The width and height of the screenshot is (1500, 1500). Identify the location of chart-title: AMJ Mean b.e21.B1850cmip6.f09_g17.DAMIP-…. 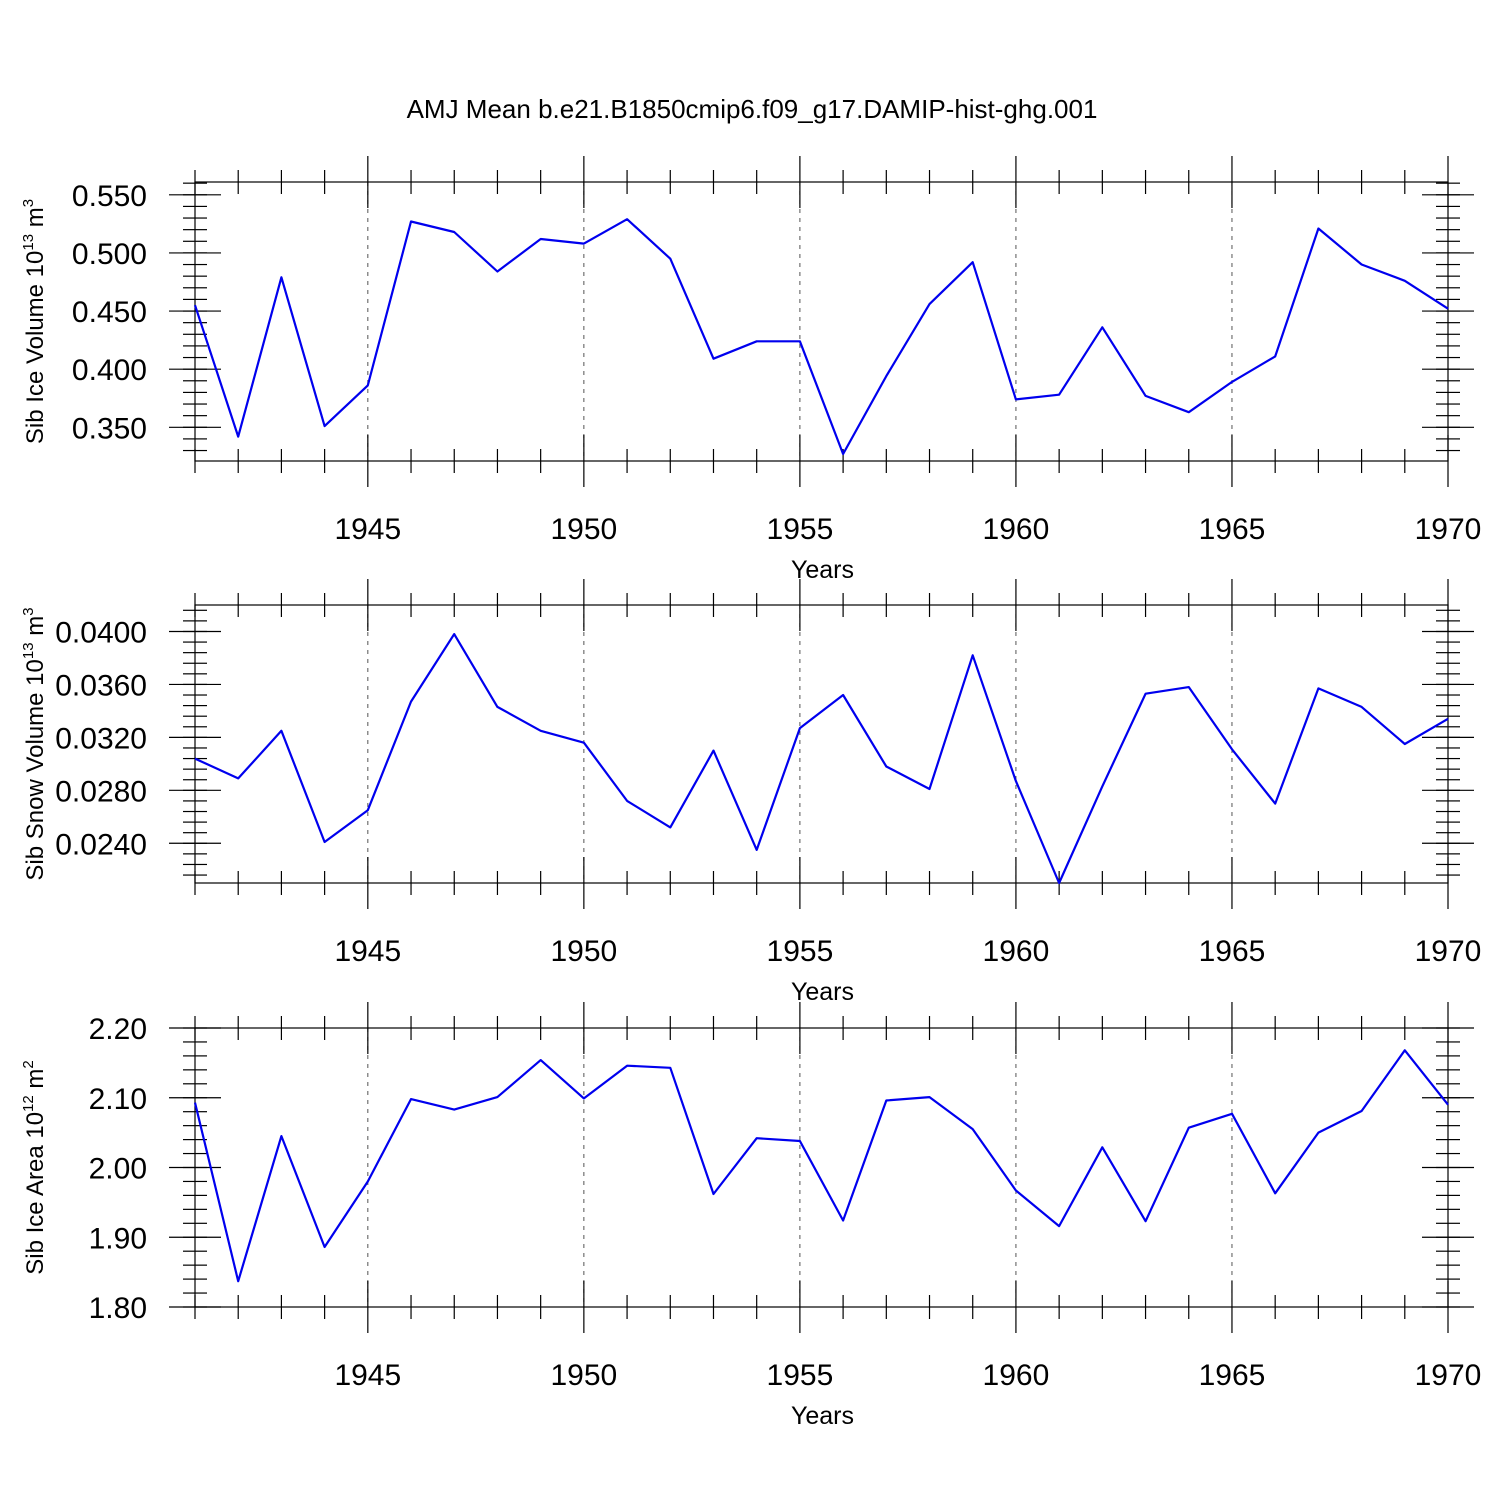
(752, 109).